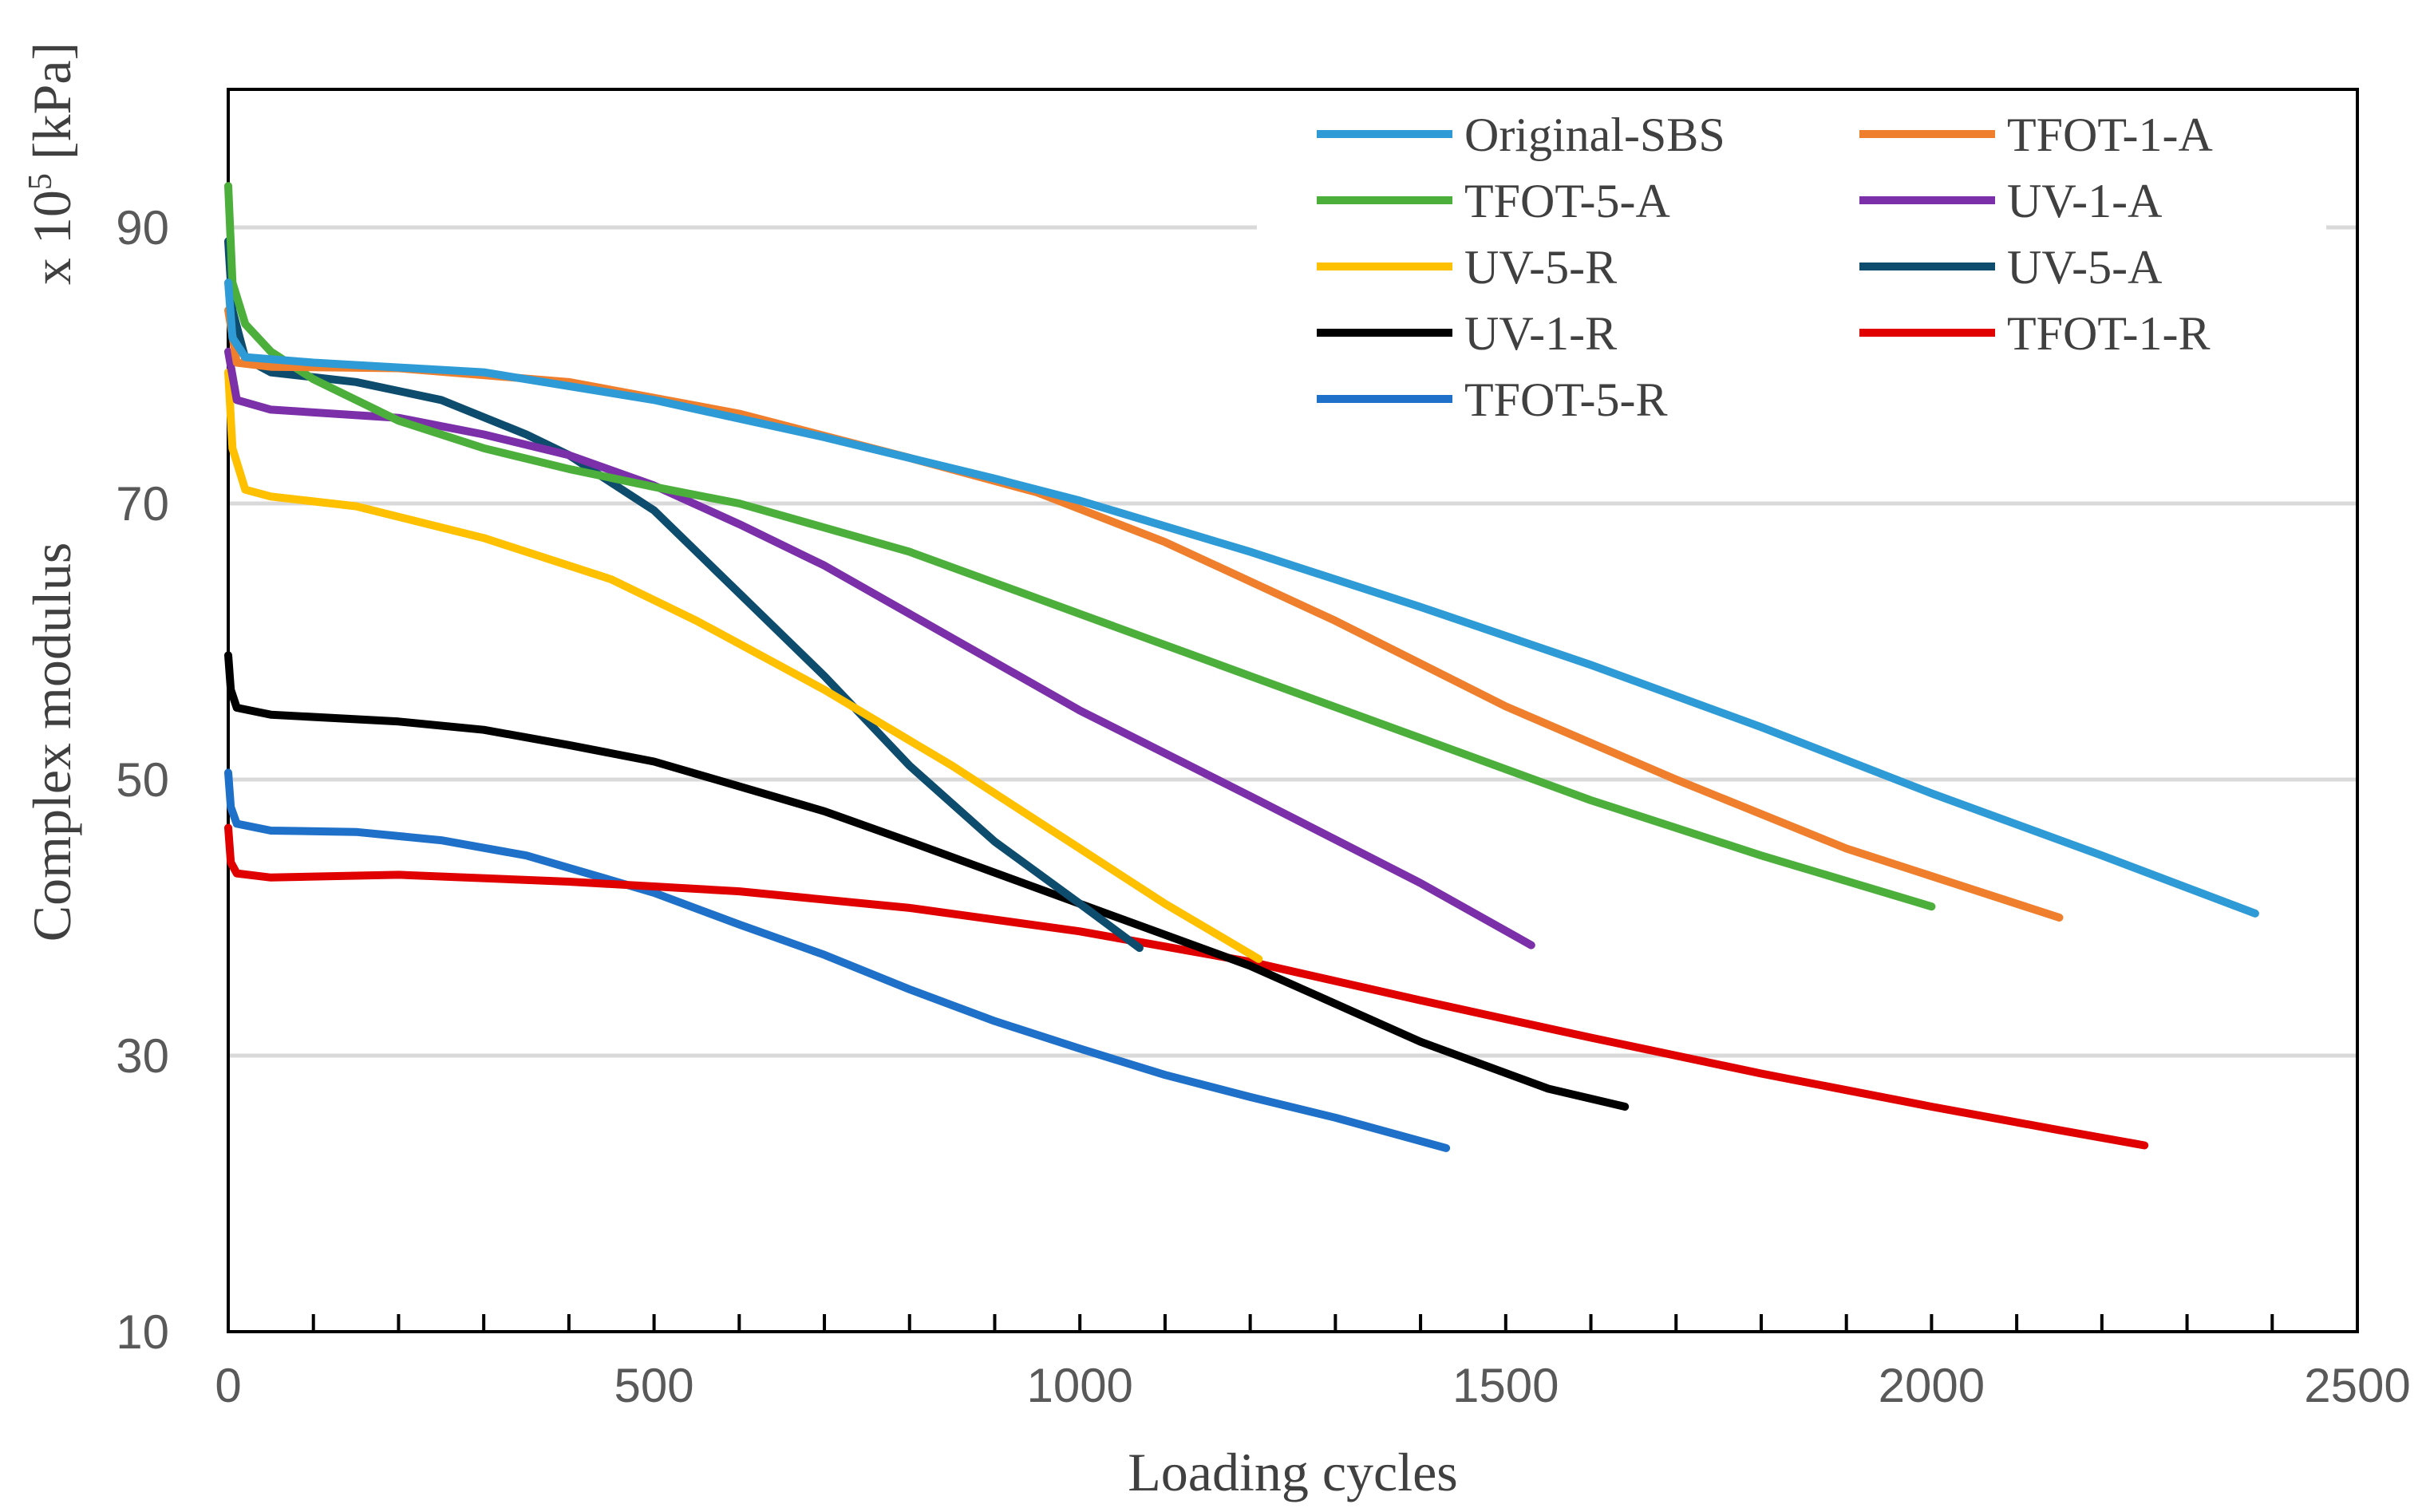 The width and height of the screenshot is (2426, 1512). What do you see at coordinates (1932, 1386) in the screenshot?
I see `x-tick-label: 2000` at bounding box center [1932, 1386].